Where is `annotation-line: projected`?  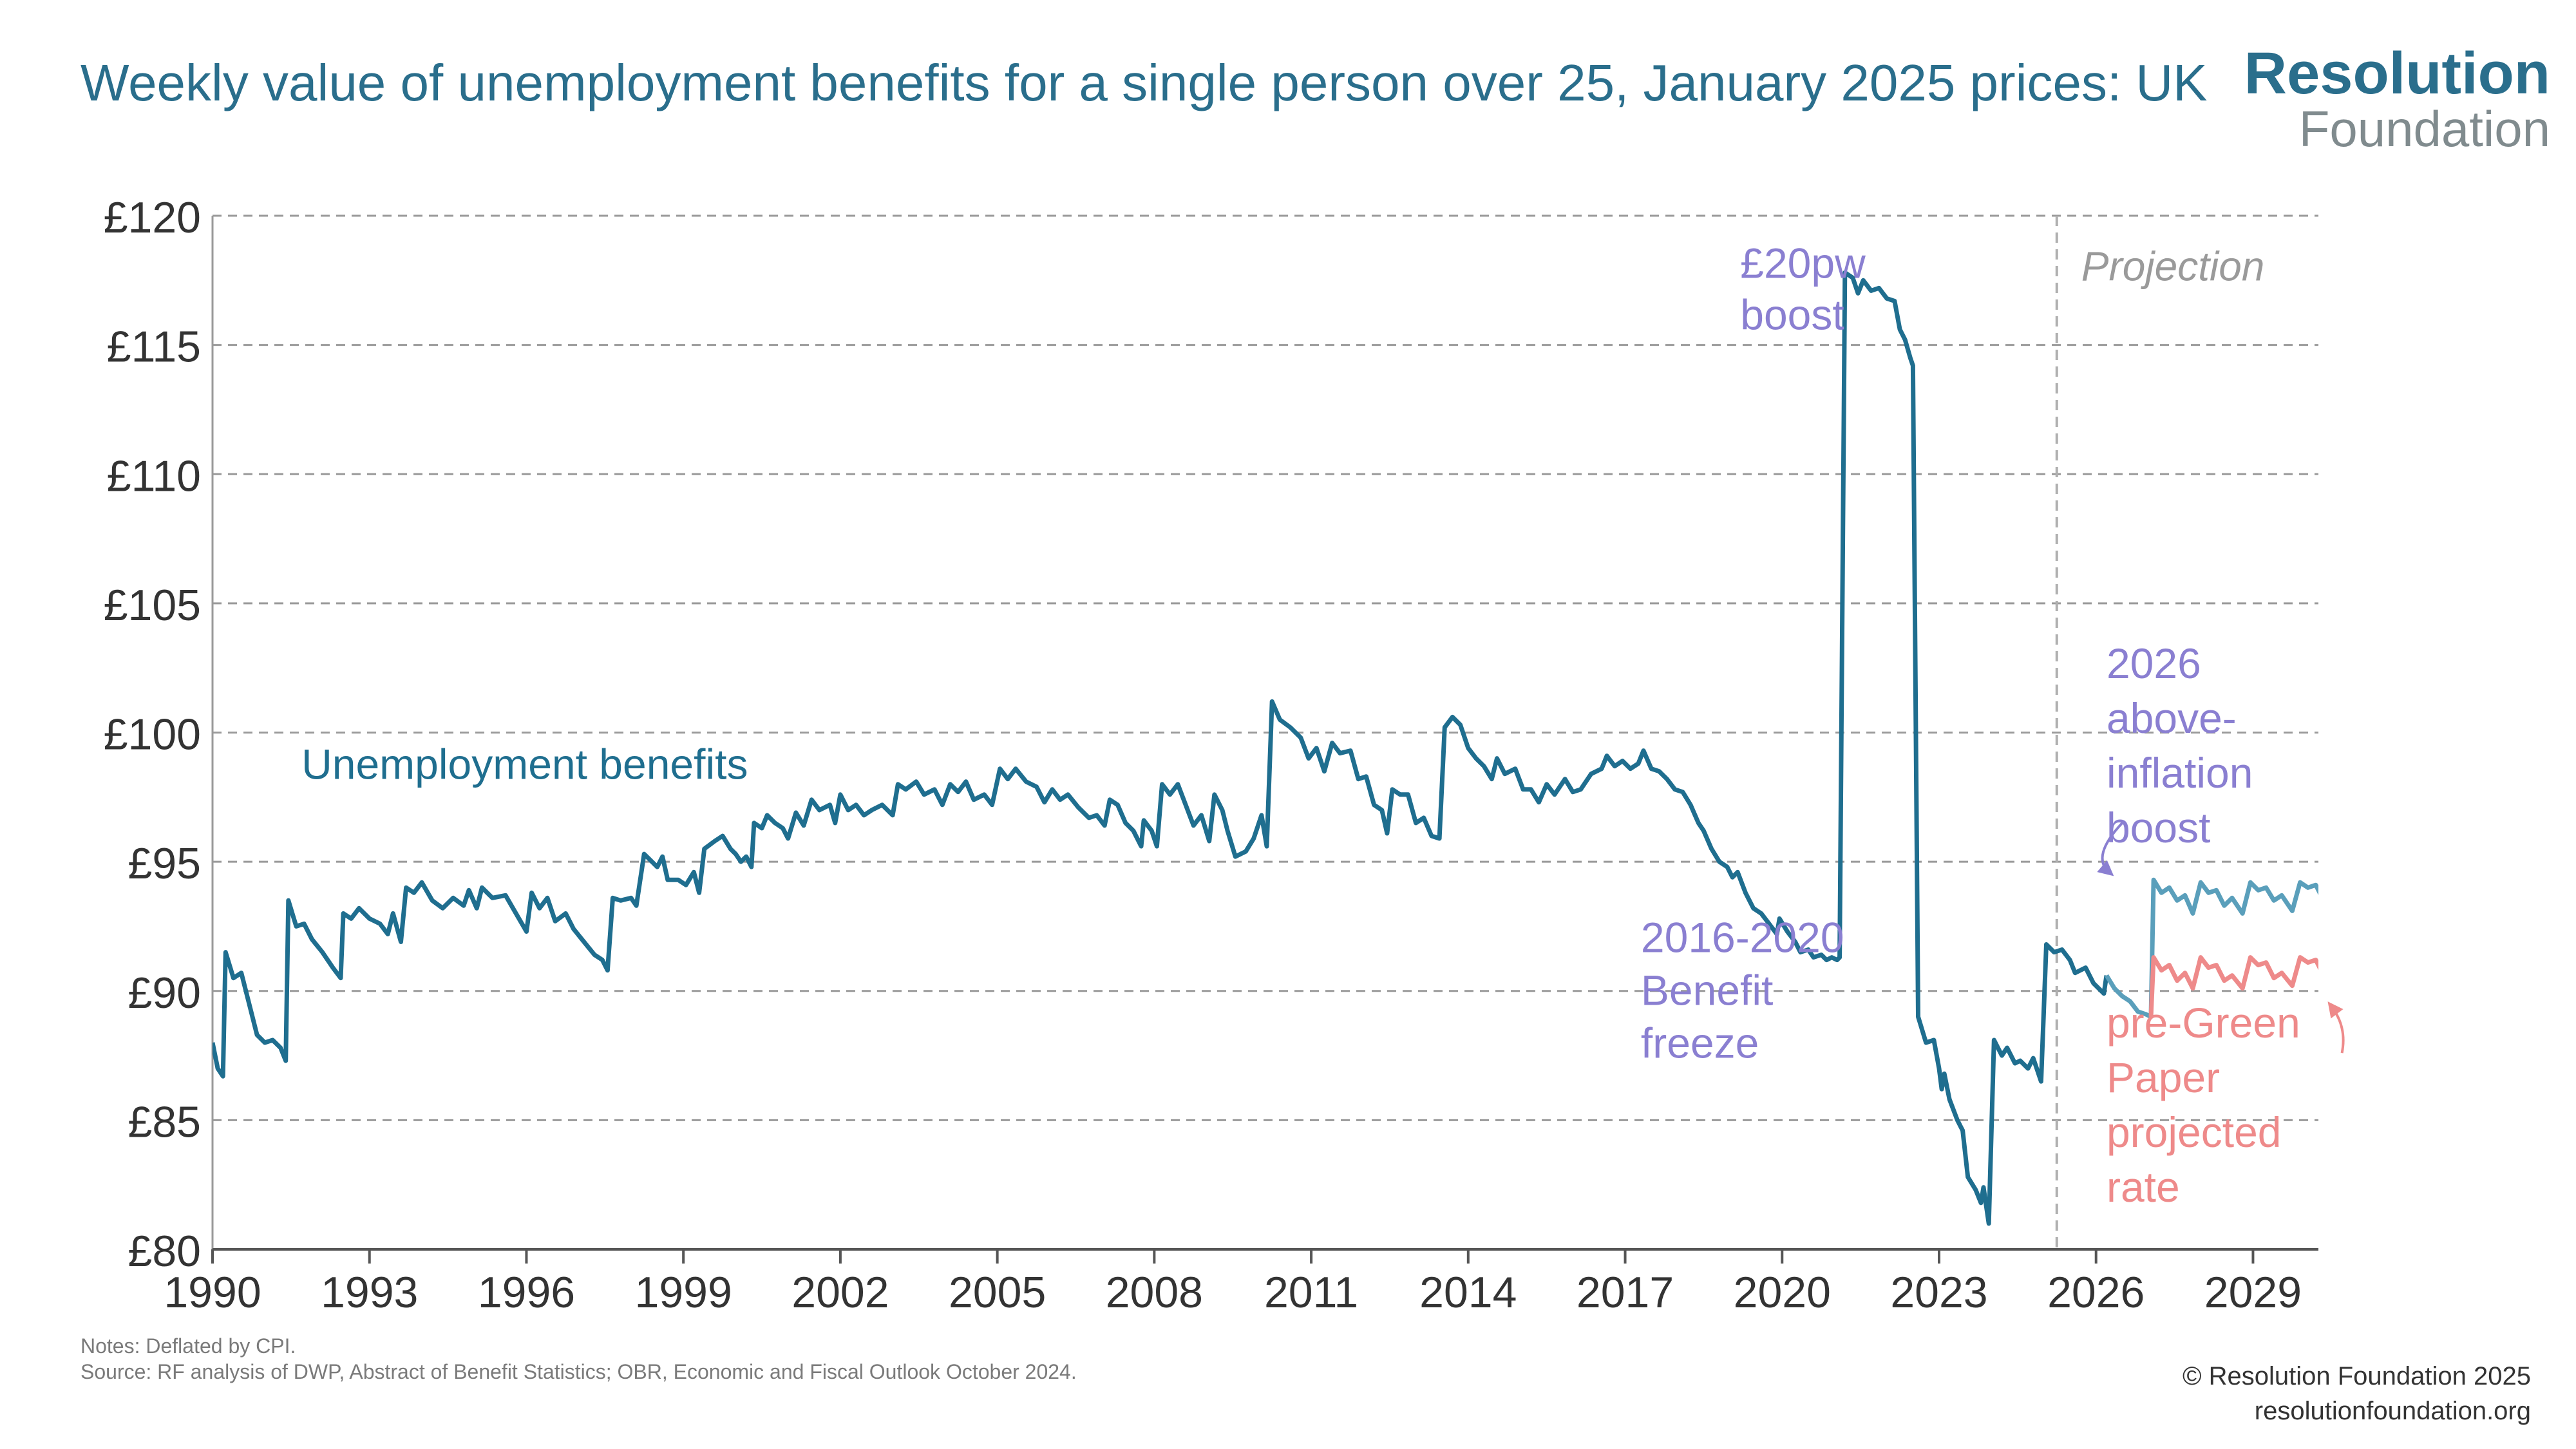 annotation-line: projected is located at coordinates (2194, 1132).